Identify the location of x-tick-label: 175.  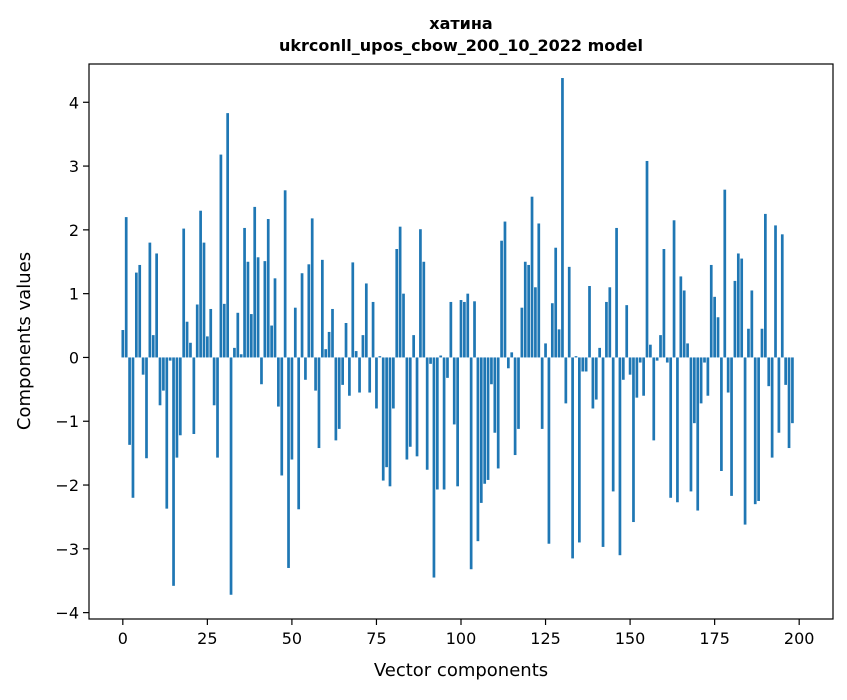
(714, 638).